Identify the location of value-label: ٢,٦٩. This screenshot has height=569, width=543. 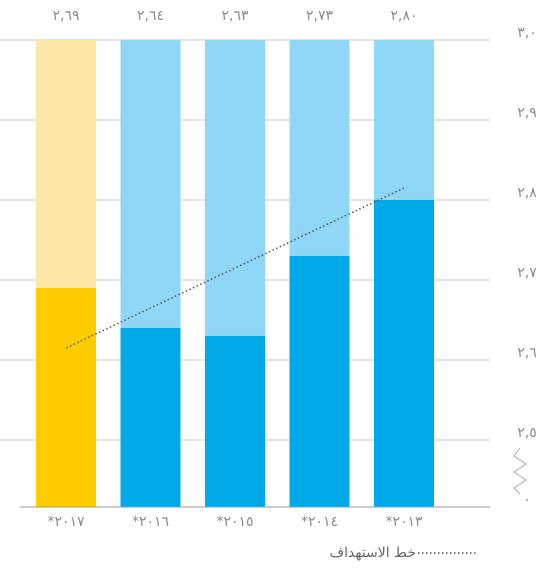
(65, 16).